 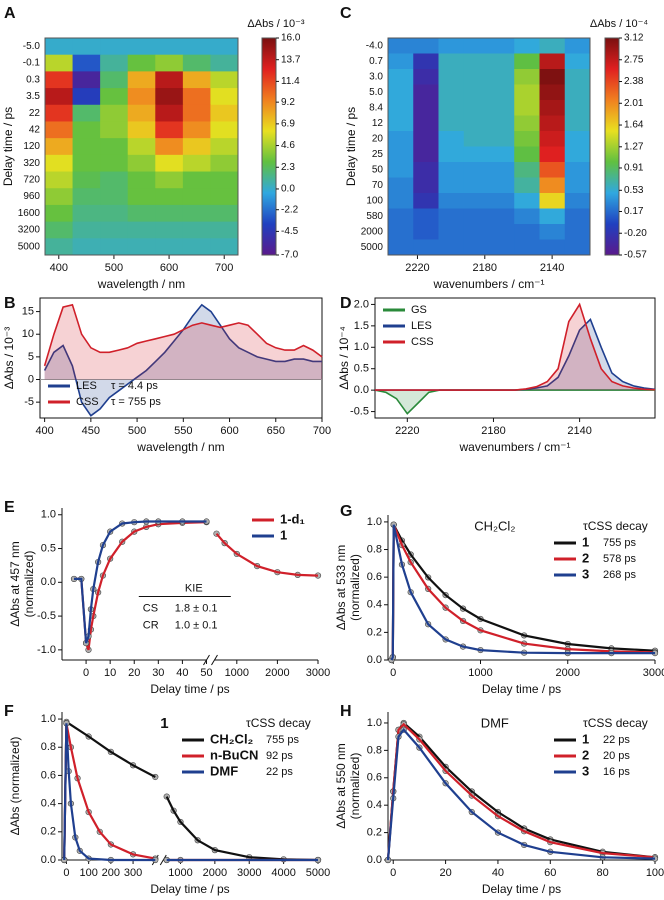 What do you see at coordinates (31, 180) in the screenshot?
I see `y-tick-label: 720` at bounding box center [31, 180].